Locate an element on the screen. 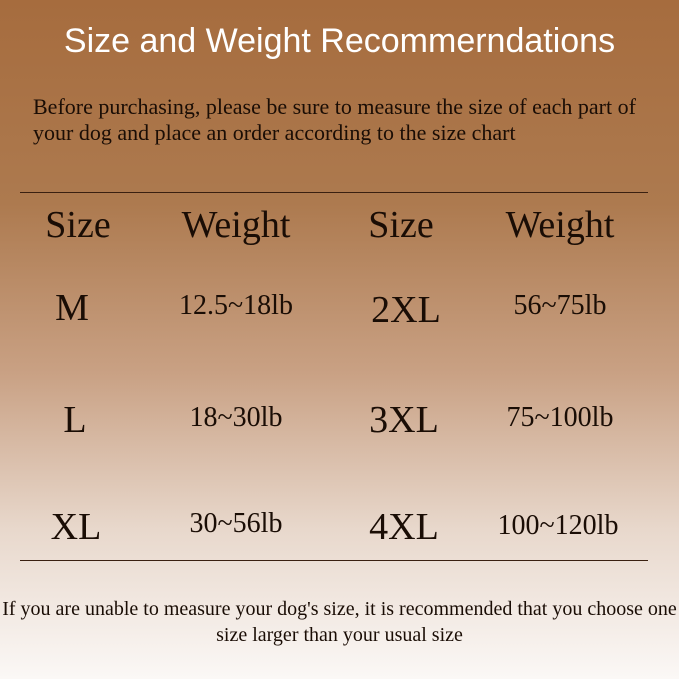 The width and height of the screenshot is (679, 679). top-divider is located at coordinates (334, 192).